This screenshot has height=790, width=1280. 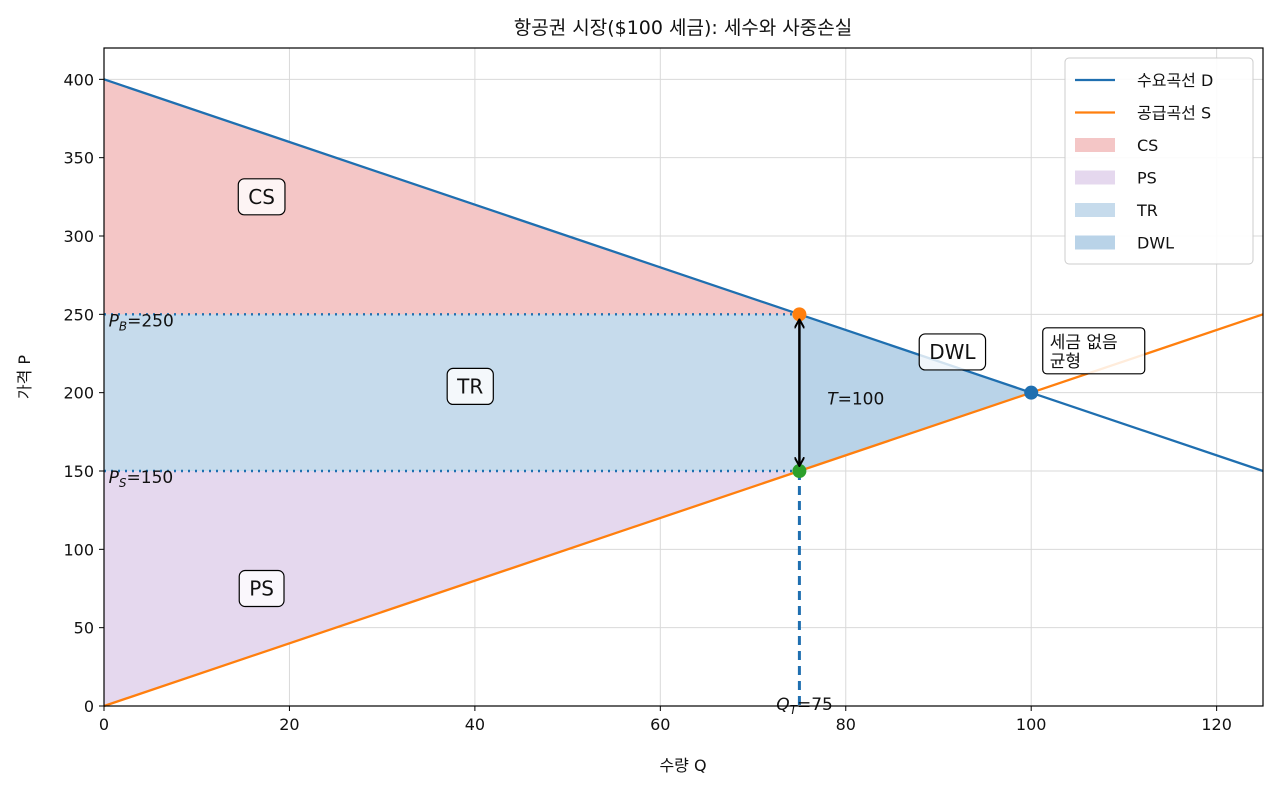 What do you see at coordinates (89, 706) in the screenshot?
I see `y-tick-label: 0` at bounding box center [89, 706].